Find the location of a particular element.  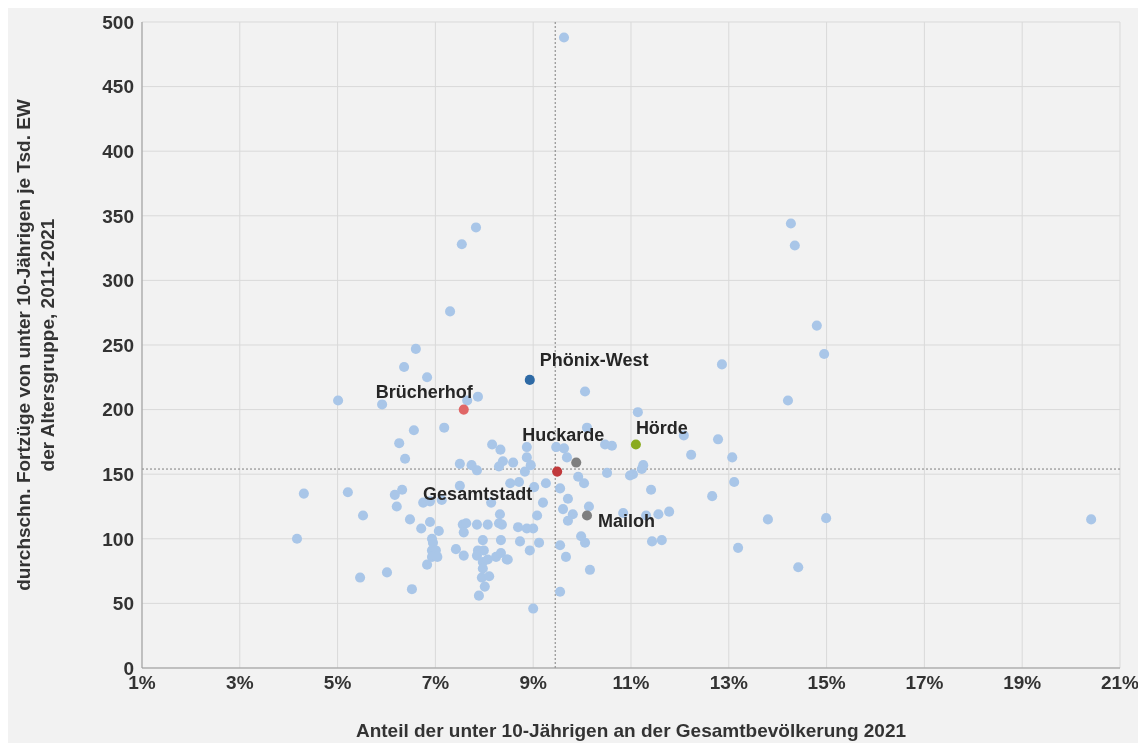

y-axis-title: durchschn. Fortzüge von unter 10-Jährigen je Tsd. EW der Altersgruppe, 2011-2021 is located at coordinates (35, 345).